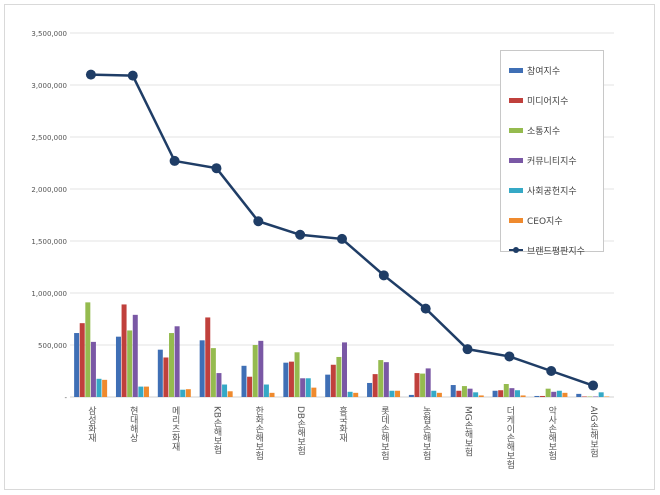  Describe the element at coordinates (552, 191) in the screenshot. I see `legend-label: 사회공헌지수` at that location.